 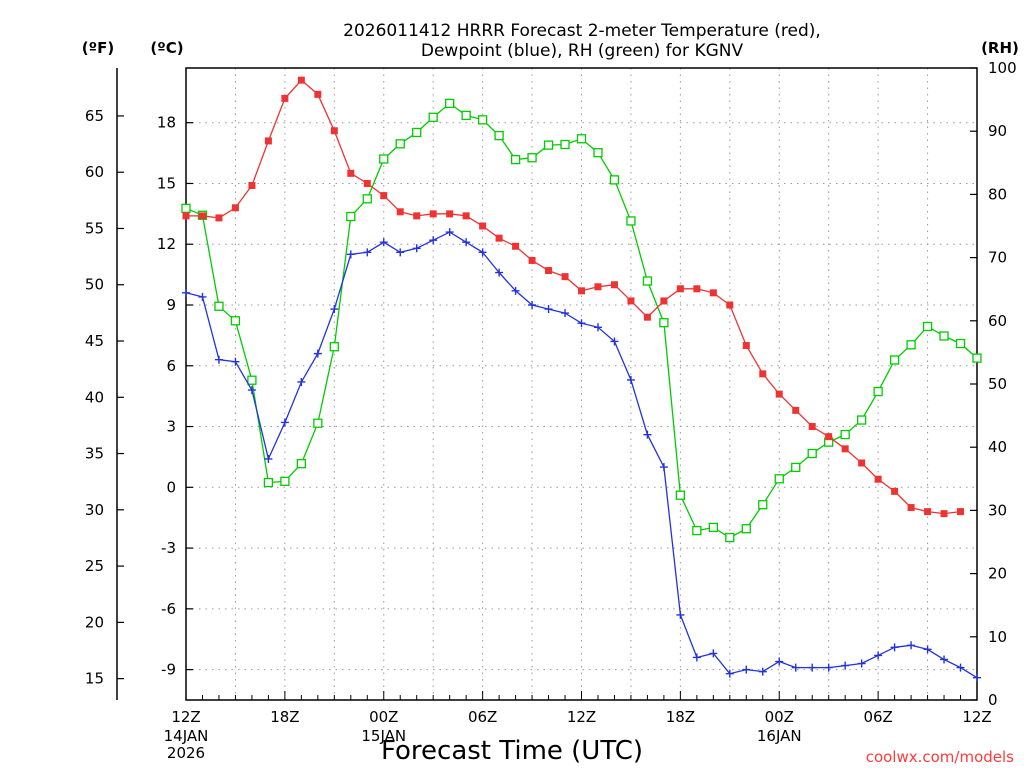 I want to click on fahrenheit-tick-label: 25, so click(x=94, y=566).